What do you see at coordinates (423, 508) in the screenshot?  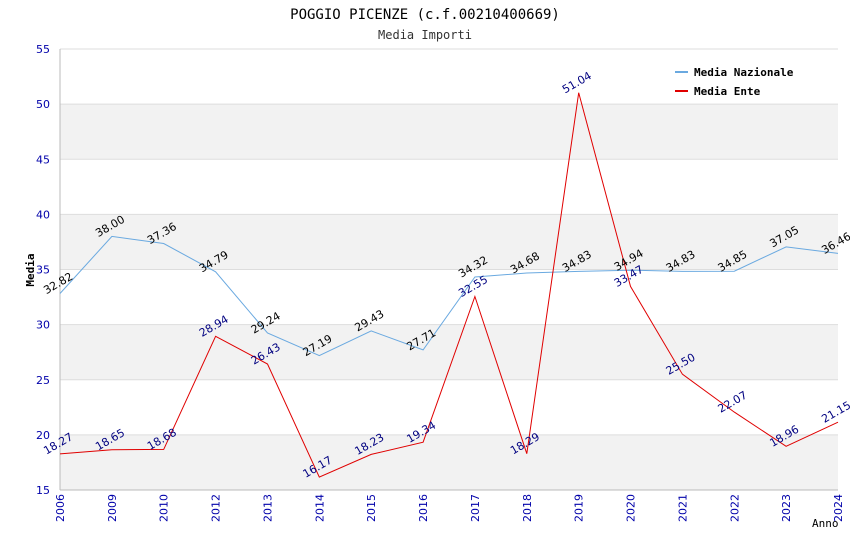 I see `x-tick-label: 2016` at bounding box center [423, 508].